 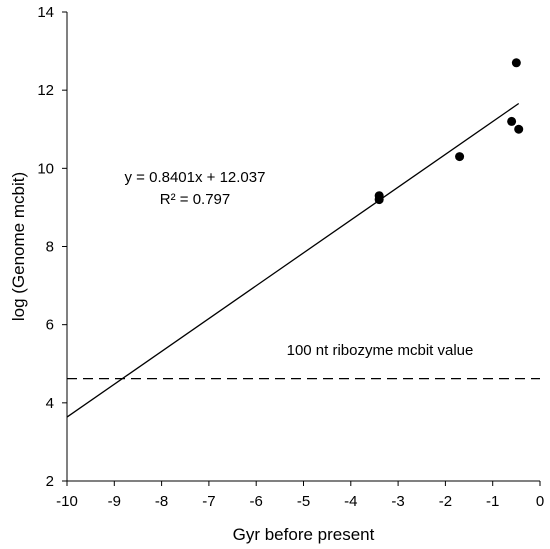 I want to click on x-tick-label: -5, so click(x=303, y=501).